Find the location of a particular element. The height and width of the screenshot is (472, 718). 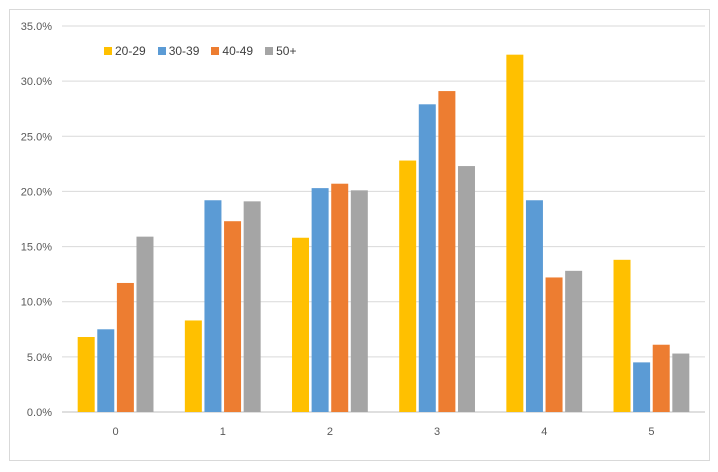

legend-item: 30-39 is located at coordinates (178, 51).